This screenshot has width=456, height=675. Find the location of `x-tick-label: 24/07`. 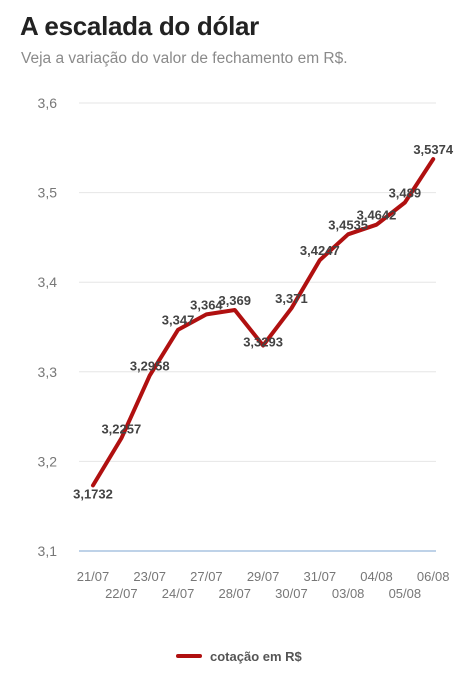

x-tick-label: 24/07 is located at coordinates (178, 593).